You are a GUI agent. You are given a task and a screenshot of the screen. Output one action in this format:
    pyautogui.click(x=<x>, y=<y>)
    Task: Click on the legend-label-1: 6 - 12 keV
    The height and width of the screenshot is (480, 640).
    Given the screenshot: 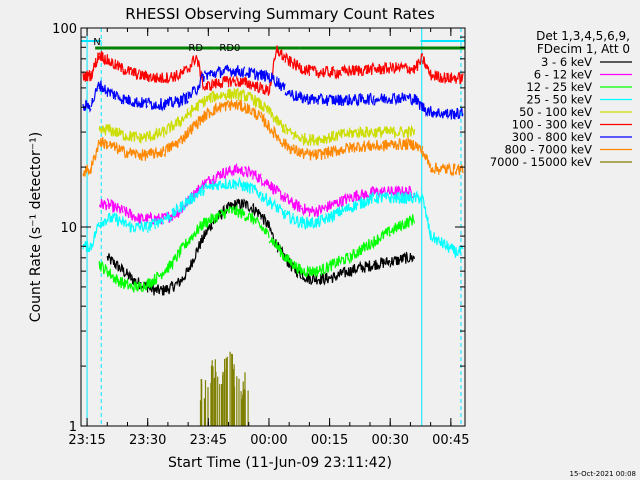 What is the action you would take?
    pyautogui.click(x=563, y=75)
    